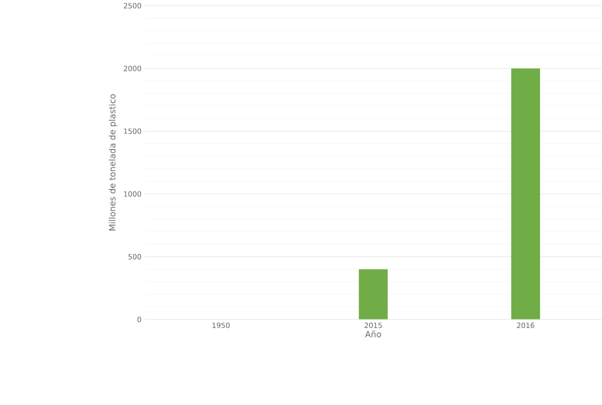 The width and height of the screenshot is (602, 405). I want to click on x-axis-title: Año, so click(373, 334).